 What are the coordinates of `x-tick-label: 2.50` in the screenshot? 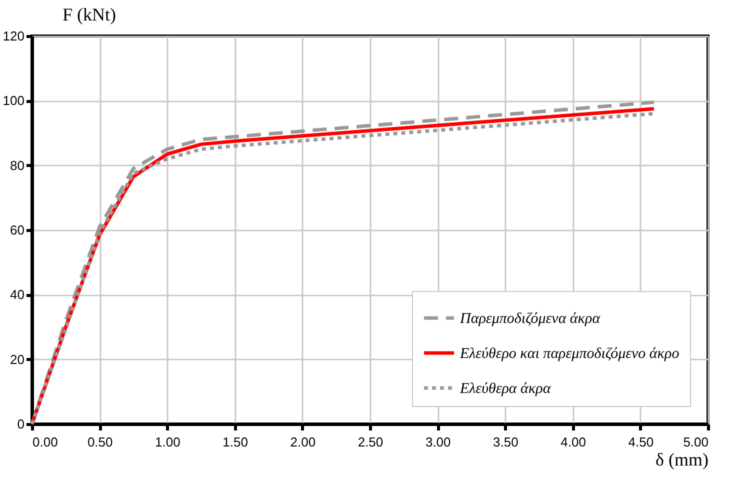 It's located at (371, 442).